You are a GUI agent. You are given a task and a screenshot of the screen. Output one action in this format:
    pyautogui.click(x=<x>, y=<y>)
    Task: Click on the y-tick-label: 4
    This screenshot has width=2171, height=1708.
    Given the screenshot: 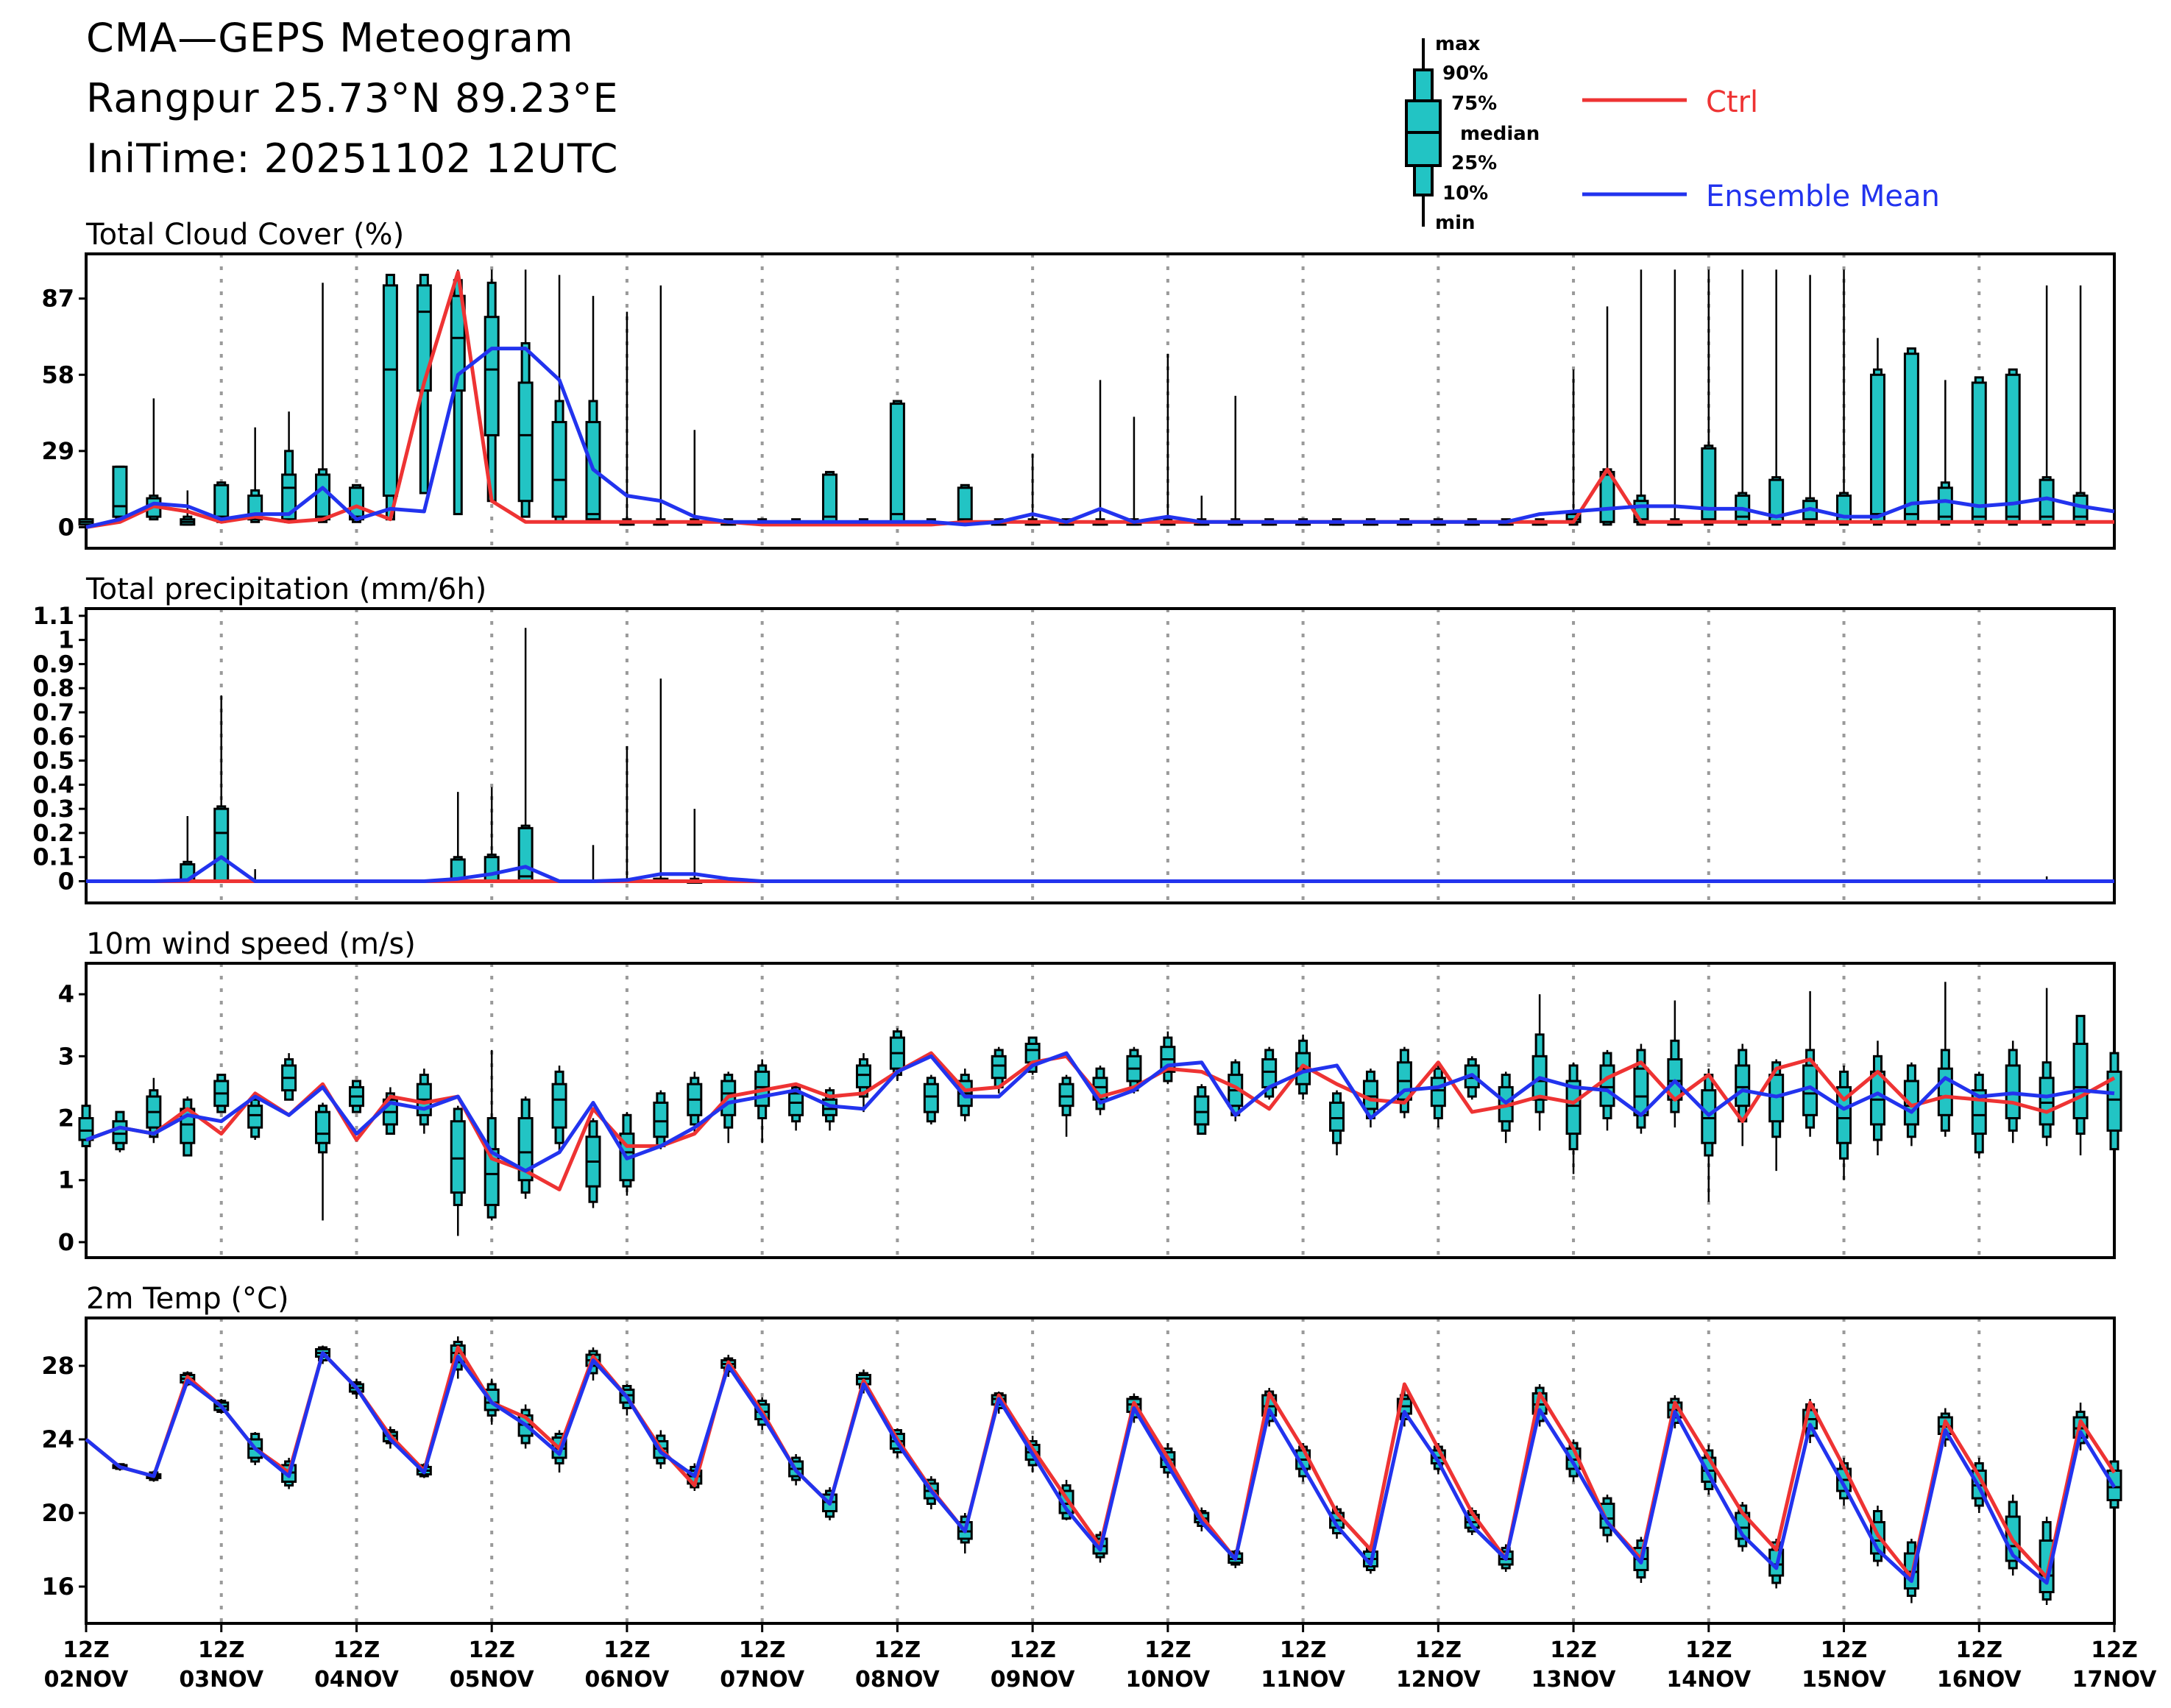 What is the action you would take?
    pyautogui.click(x=66, y=994)
    